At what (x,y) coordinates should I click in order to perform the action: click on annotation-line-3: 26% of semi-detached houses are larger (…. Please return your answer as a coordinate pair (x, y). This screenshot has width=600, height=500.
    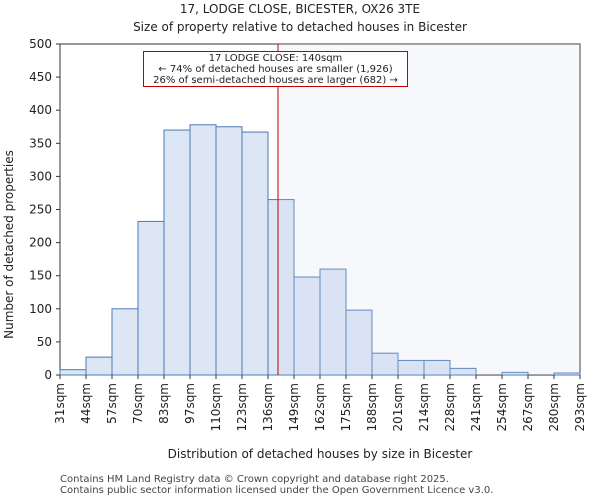
    Looking at the image, I should click on (275, 80).